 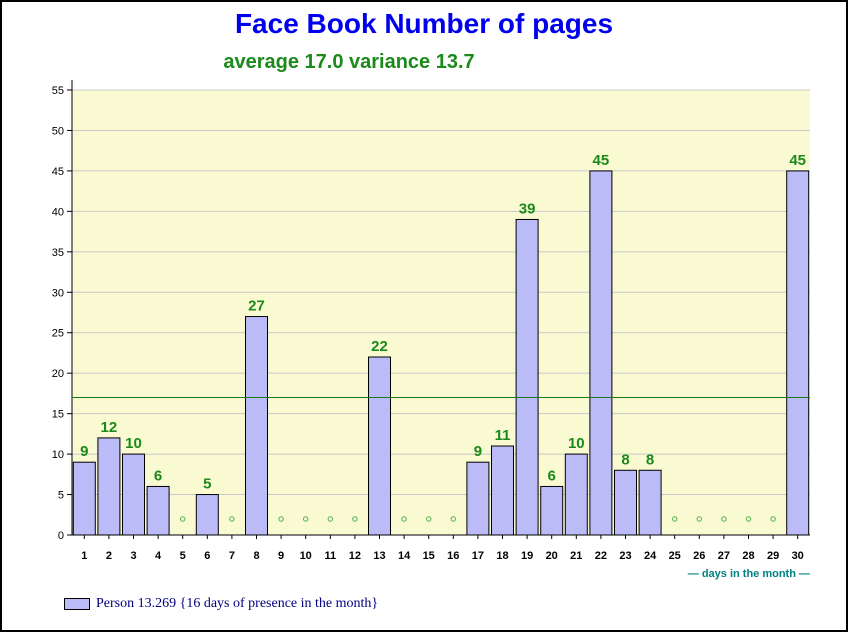 What do you see at coordinates (109, 556) in the screenshot?
I see `x-tick-label: 2` at bounding box center [109, 556].